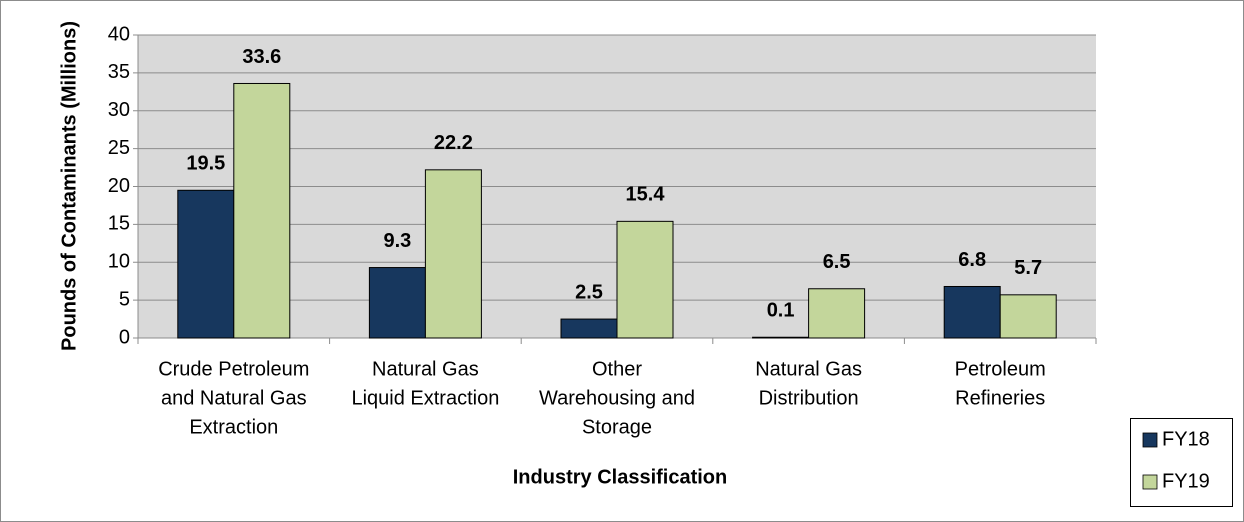 This screenshot has height=522, width=1244. What do you see at coordinates (1000, 398) in the screenshot?
I see `x-tick-label: Refineries` at bounding box center [1000, 398].